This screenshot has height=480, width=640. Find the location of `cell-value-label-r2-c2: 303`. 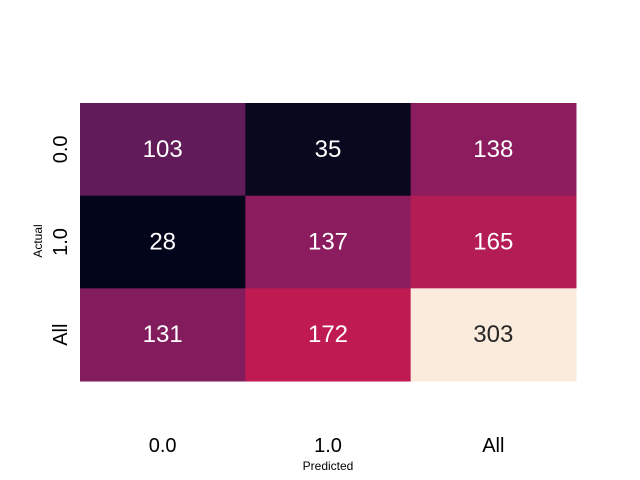

cell-value-label-r2-c2: 303 is located at coordinates (493, 334).